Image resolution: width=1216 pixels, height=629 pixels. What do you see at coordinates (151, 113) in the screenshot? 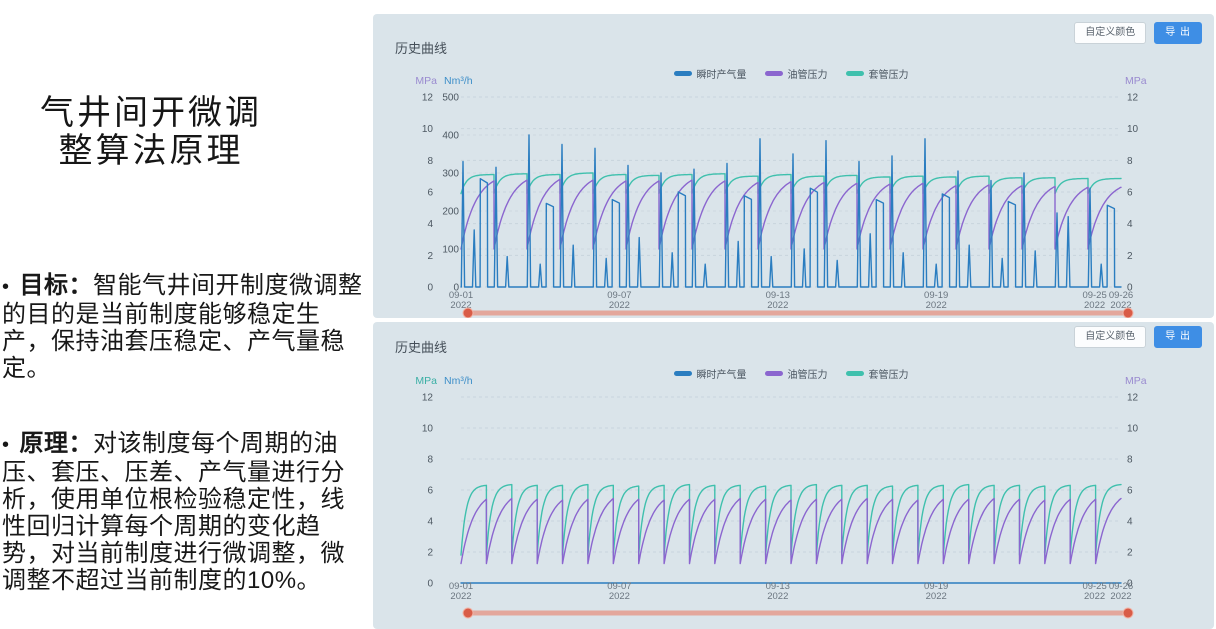
I see `page-title-line1: 气井间开微调` at bounding box center [151, 113].